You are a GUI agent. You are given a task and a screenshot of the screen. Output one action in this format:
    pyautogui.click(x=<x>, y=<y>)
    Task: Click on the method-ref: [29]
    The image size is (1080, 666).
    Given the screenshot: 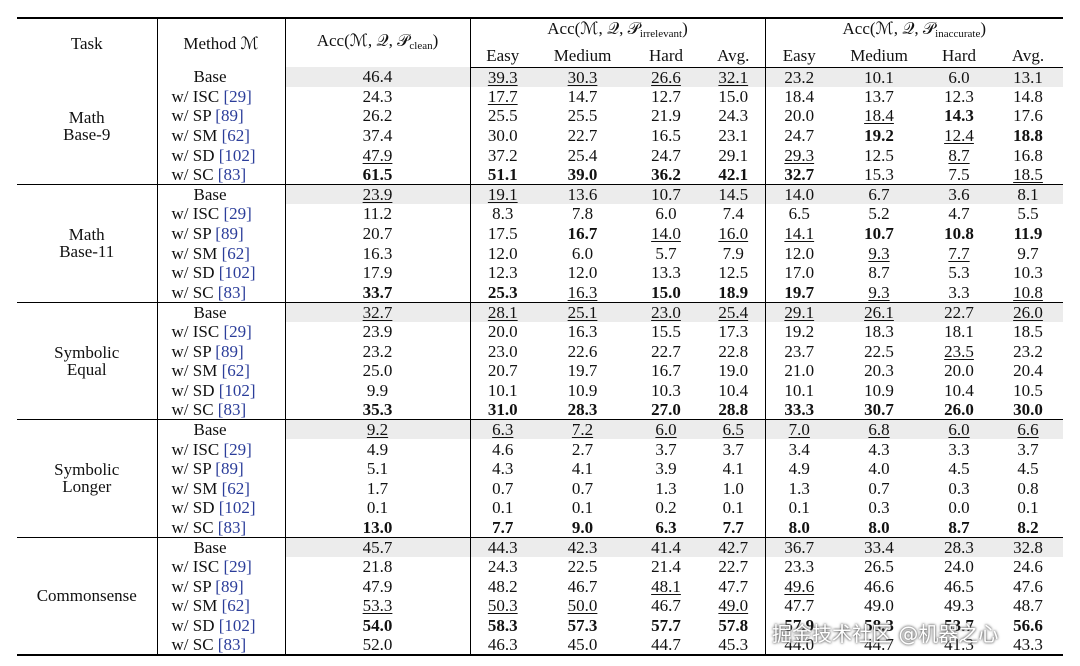 What is the action you would take?
    pyautogui.click(x=237, y=567)
    